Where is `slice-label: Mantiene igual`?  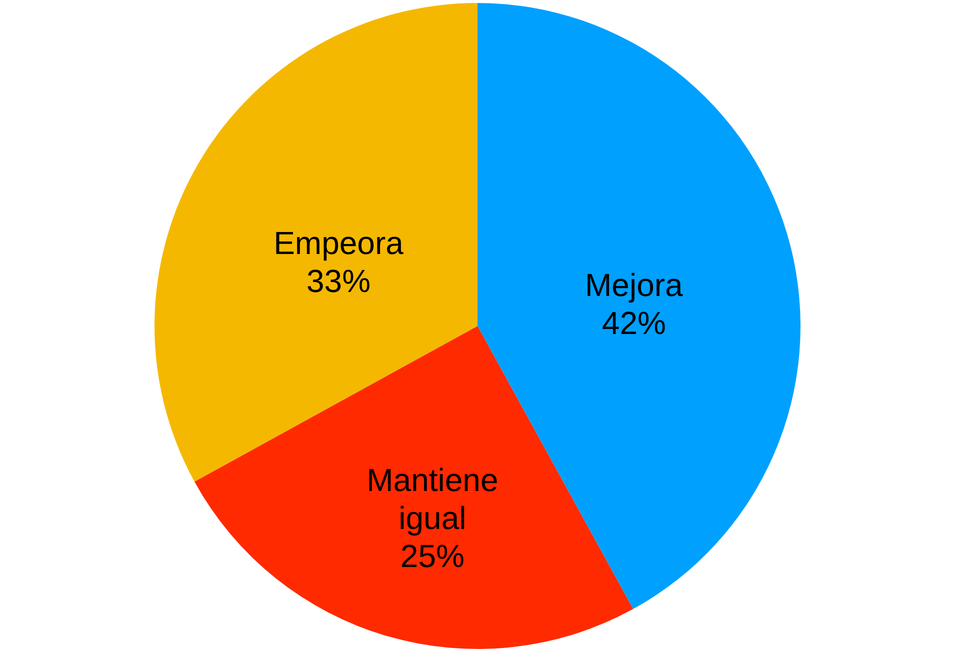
slice-label: Mantiene igual is located at coordinates (432, 499).